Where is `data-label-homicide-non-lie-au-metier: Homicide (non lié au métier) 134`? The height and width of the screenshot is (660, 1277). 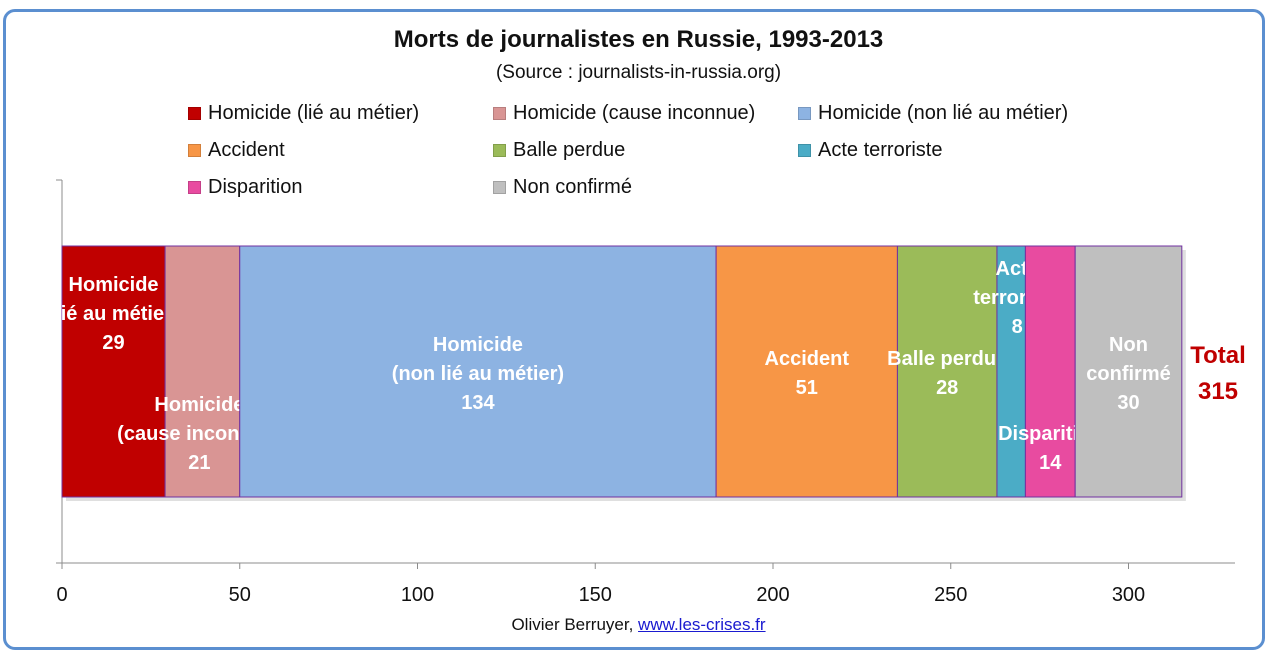
data-label-homicide-non-lie-au-metier: Homicide (non lié au métier) 134 is located at coordinates (478, 374).